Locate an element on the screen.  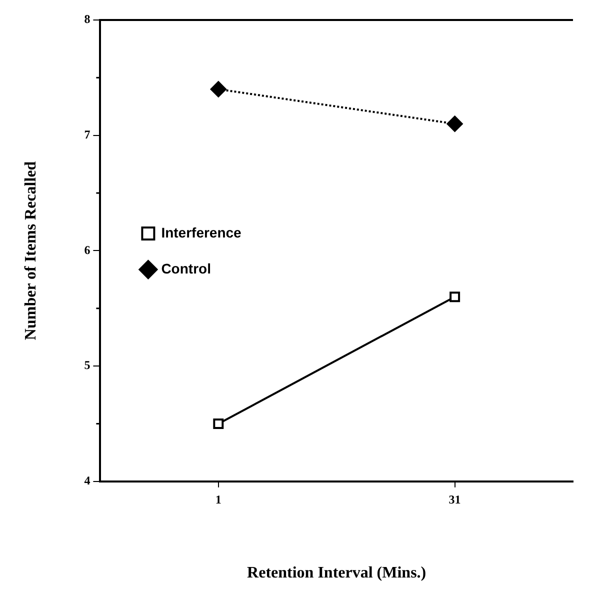
x-tick-label: 31 is located at coordinates (454, 499).